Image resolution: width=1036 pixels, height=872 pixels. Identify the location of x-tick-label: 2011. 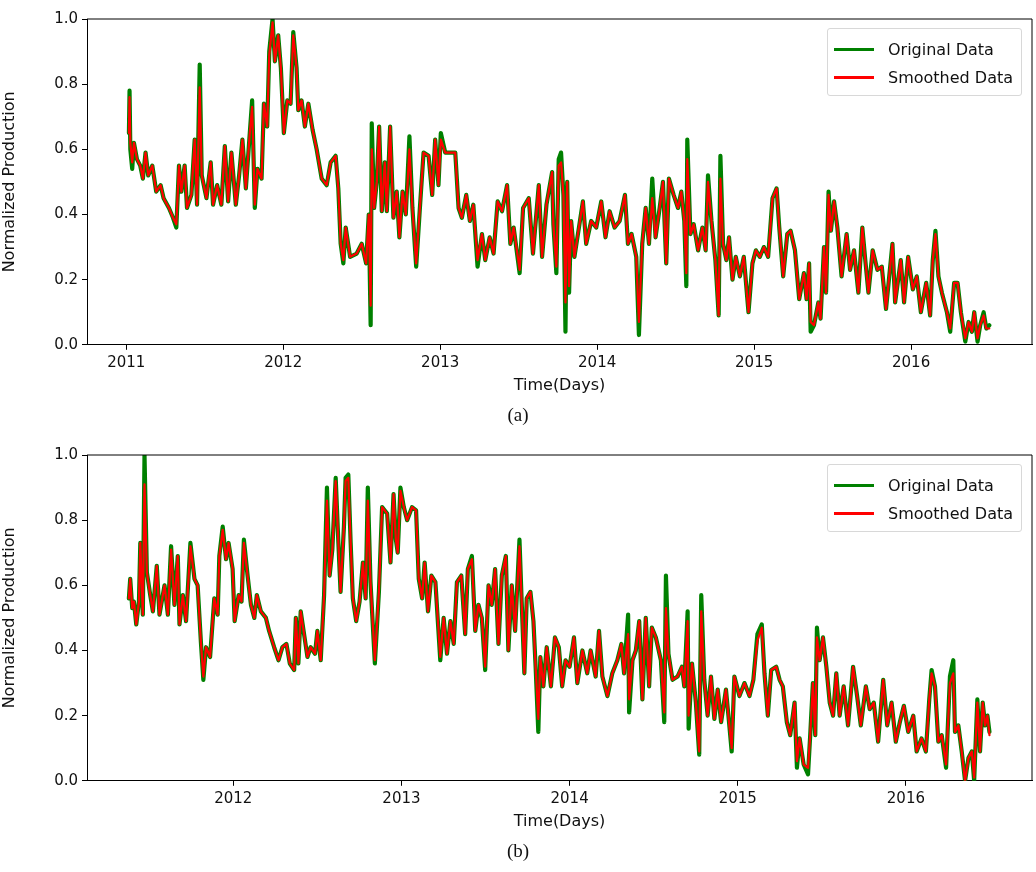
(126, 361).